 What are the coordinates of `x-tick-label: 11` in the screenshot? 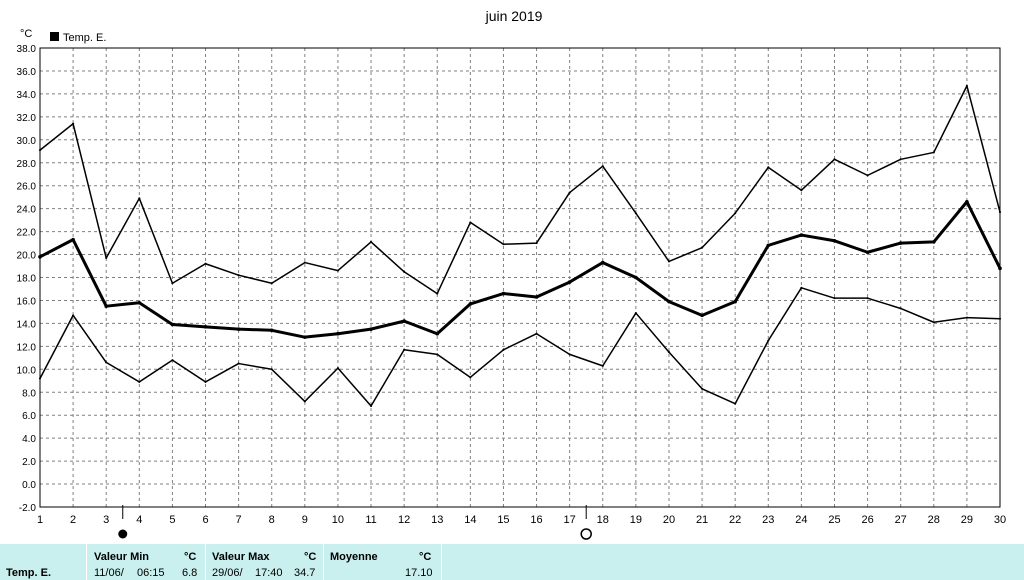 It's located at (370, 520).